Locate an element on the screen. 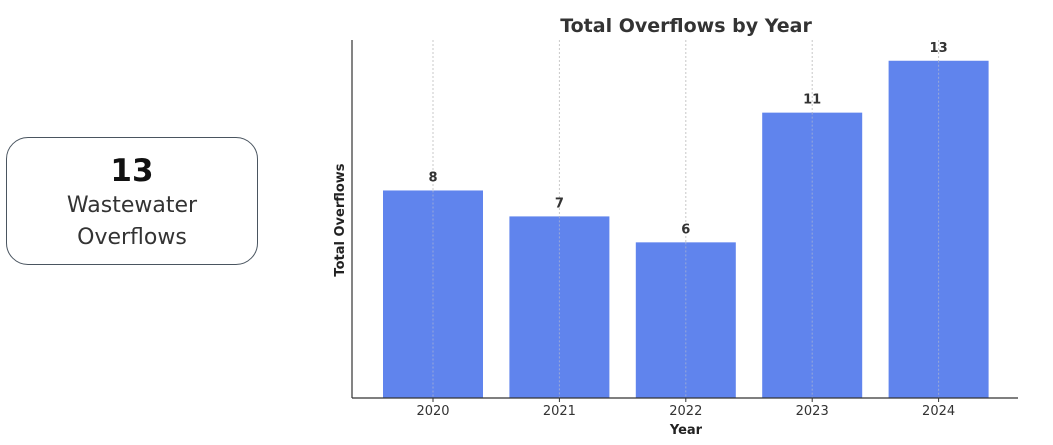 This screenshot has height=445, width=1053. data-label-2023: 11 is located at coordinates (812, 100).